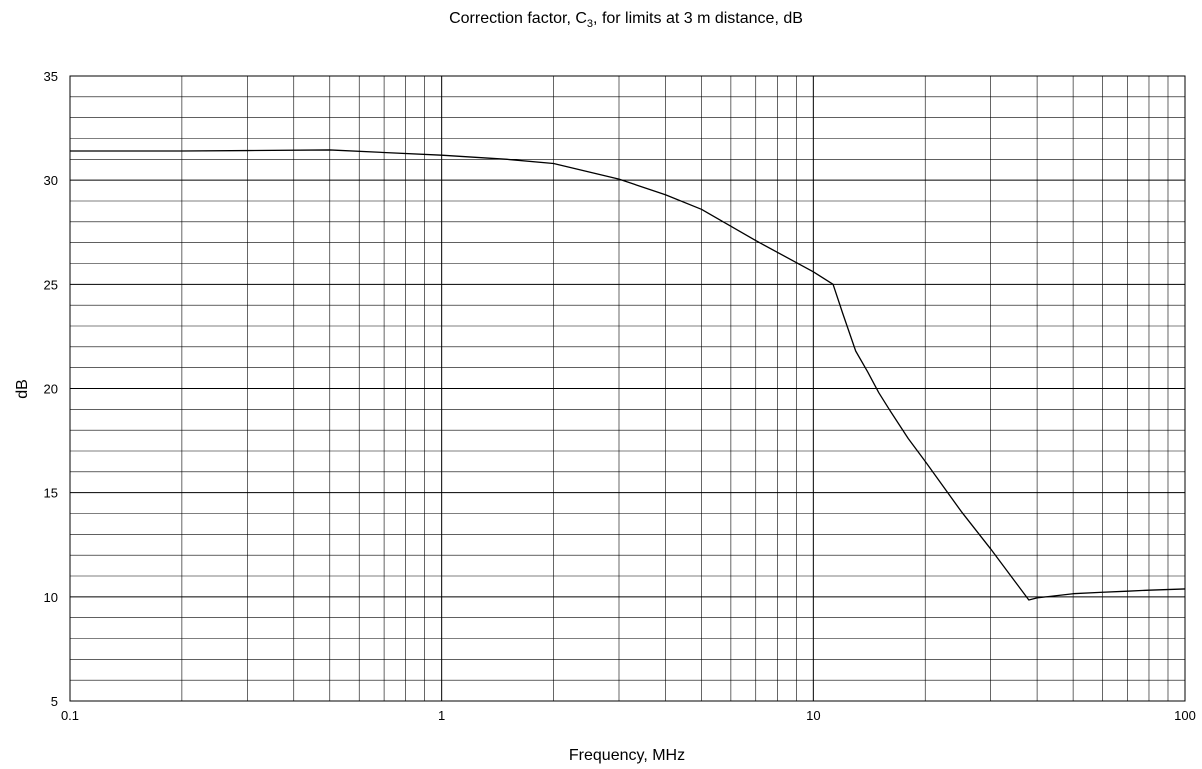 The height and width of the screenshot is (769, 1202). I want to click on x-tick-label: 10, so click(813, 715).